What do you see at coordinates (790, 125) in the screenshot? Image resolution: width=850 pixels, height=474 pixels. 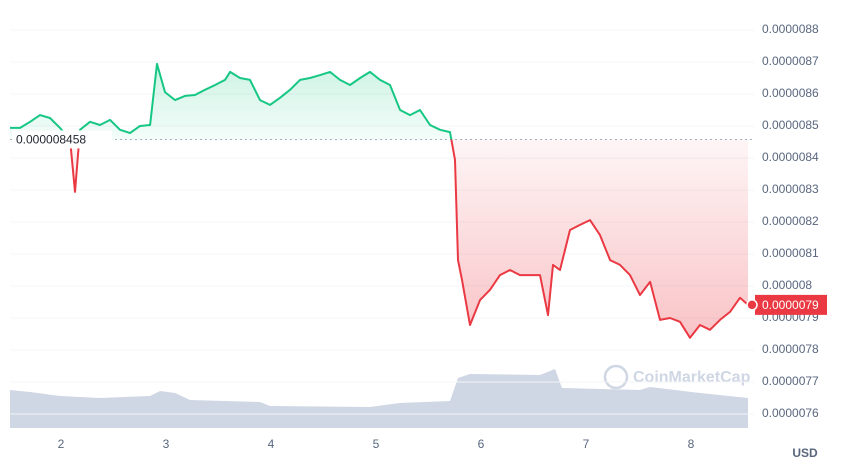 I see `y-tick-label: 0.0000085` at bounding box center [790, 125].